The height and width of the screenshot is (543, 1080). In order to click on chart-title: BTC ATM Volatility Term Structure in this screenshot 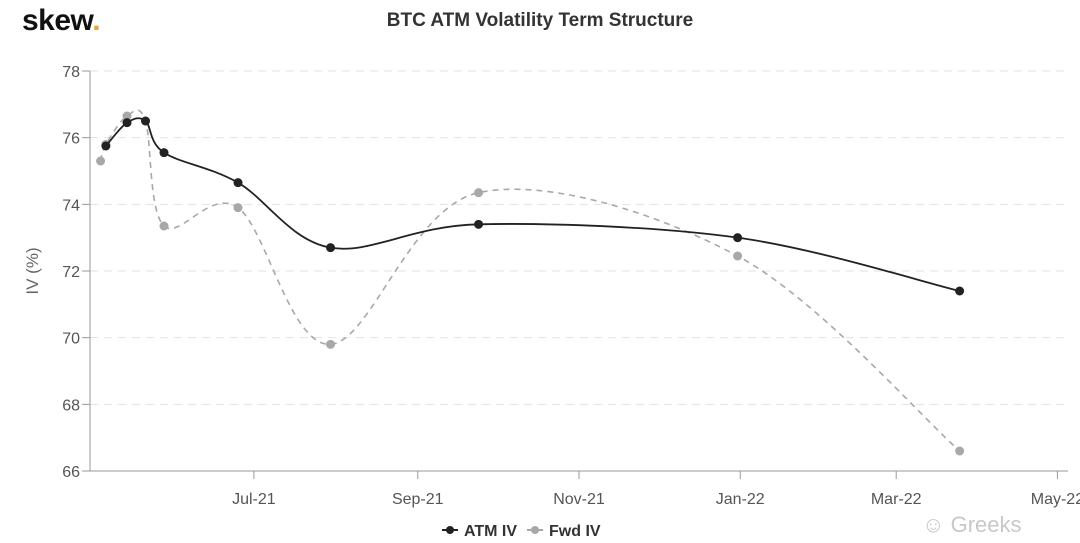, I will do `click(540, 20)`.